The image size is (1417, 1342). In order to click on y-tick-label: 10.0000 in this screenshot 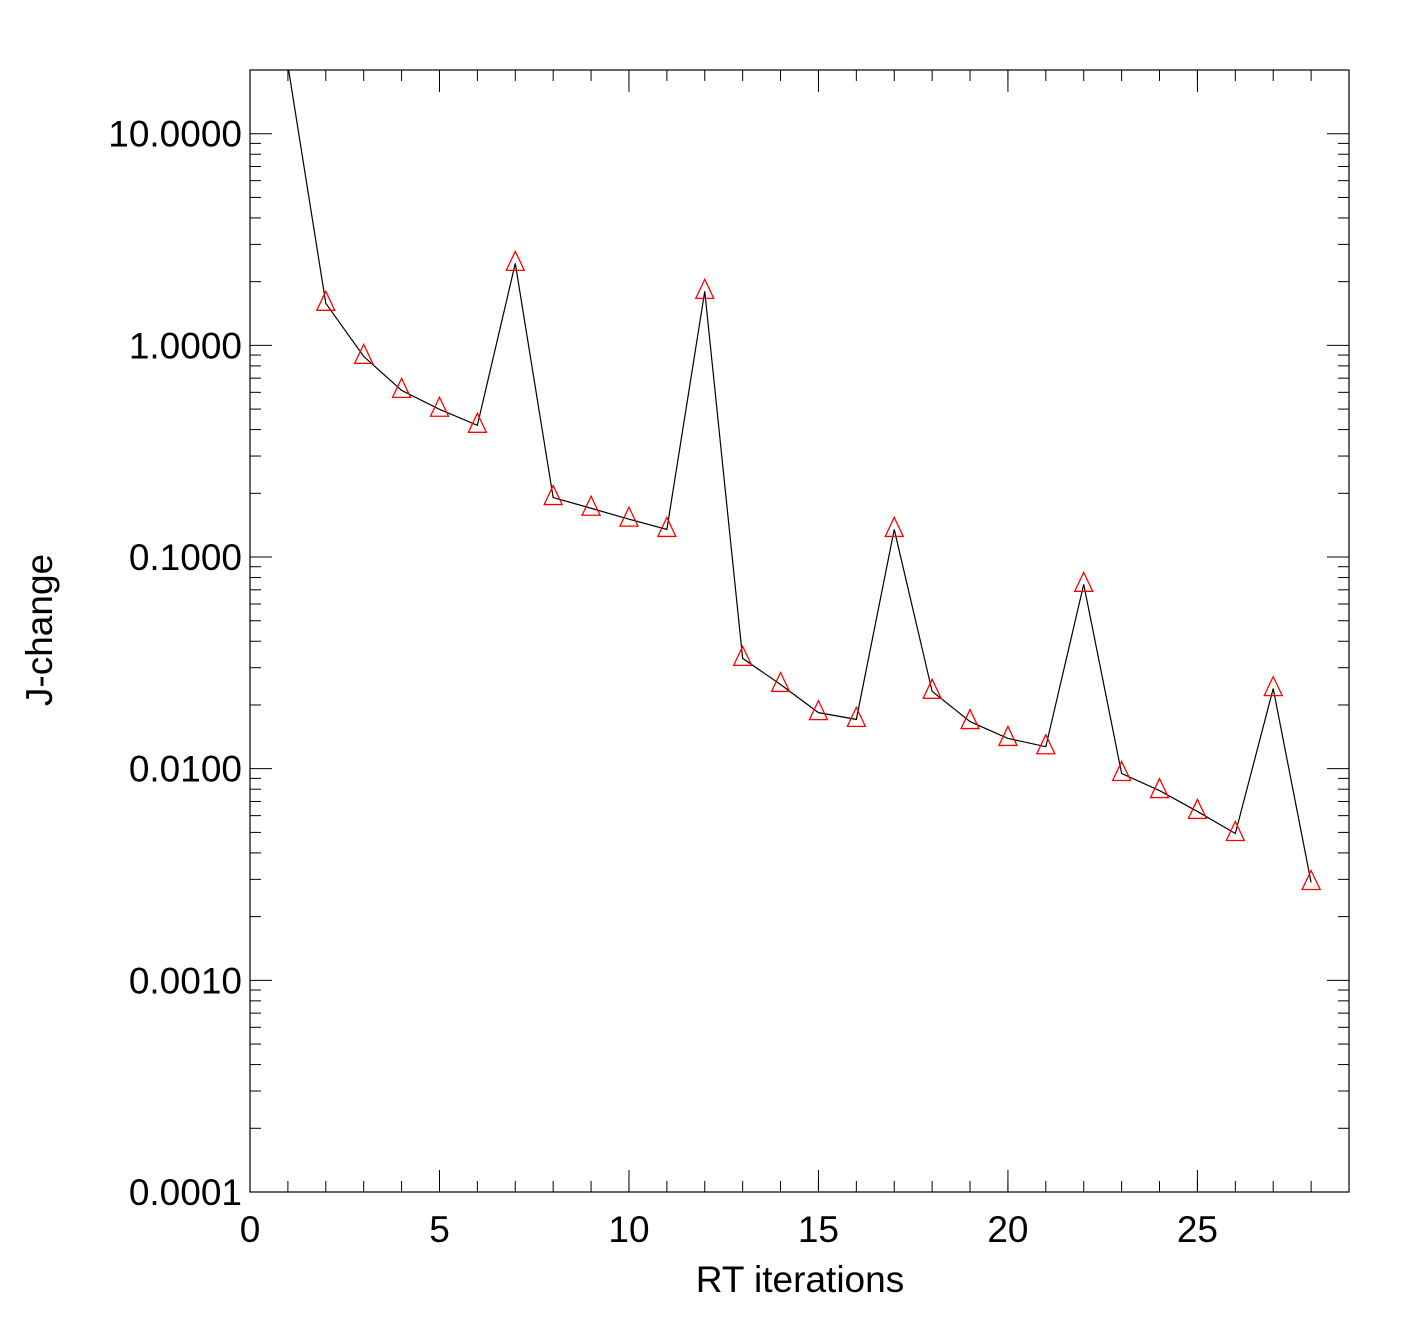, I will do `click(175, 134)`.